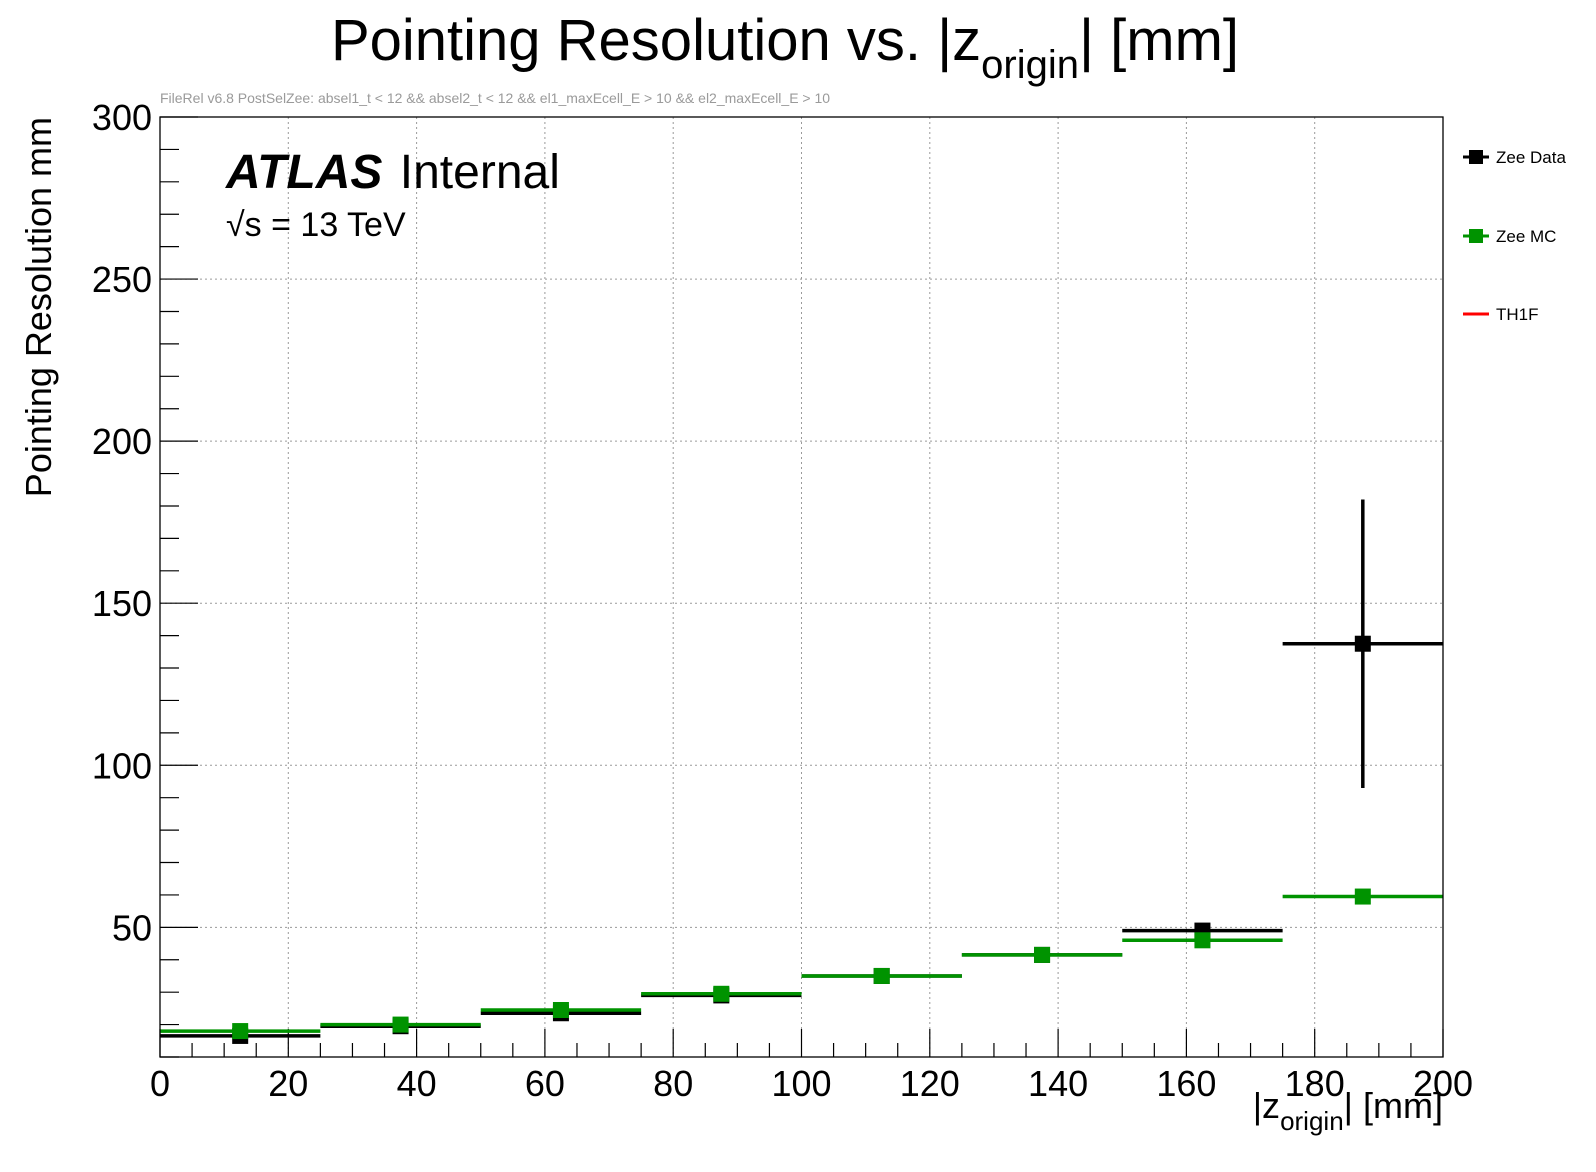  Describe the element at coordinates (122, 522) in the screenshot. I see `y-tick-labels: 50 100 150 200 250 300` at that location.